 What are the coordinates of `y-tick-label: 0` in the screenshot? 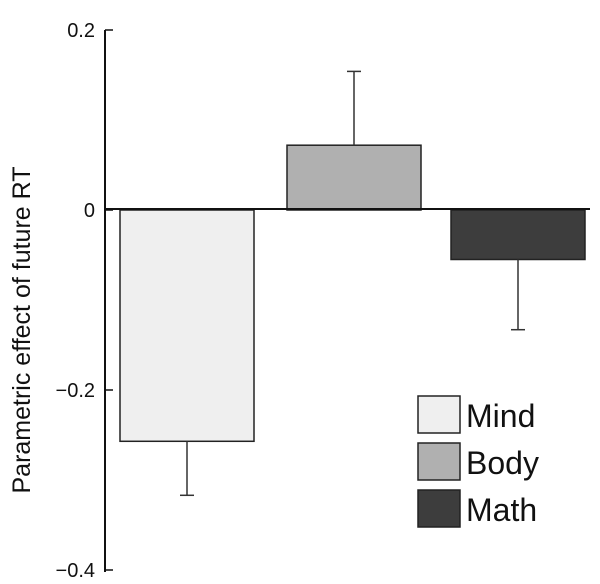 It's located at (89, 211).